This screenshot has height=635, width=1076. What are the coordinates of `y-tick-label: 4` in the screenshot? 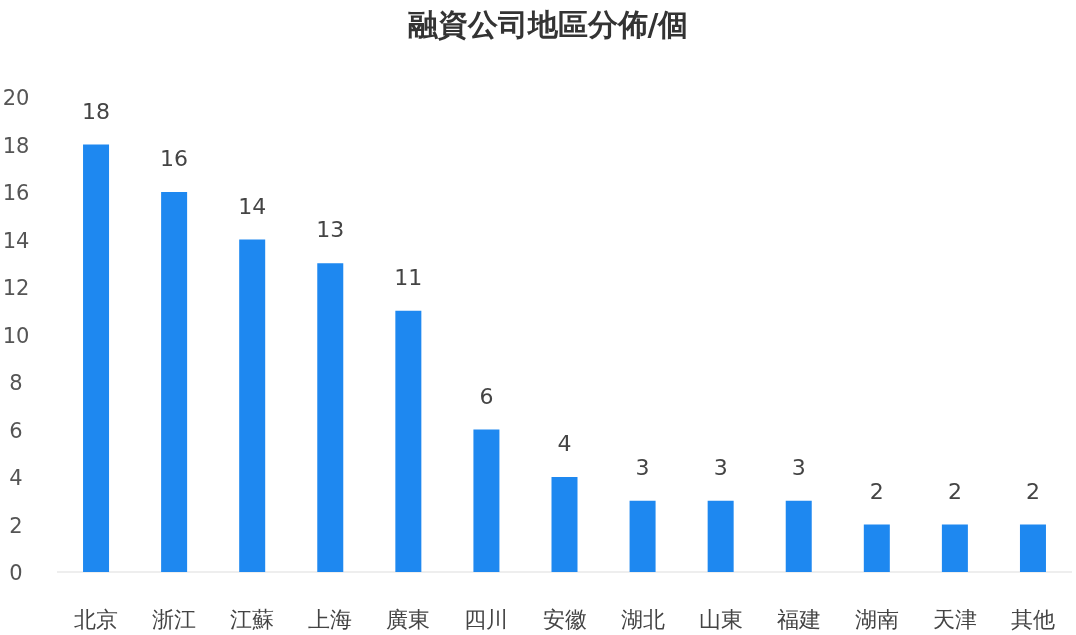 It's located at (16, 478).